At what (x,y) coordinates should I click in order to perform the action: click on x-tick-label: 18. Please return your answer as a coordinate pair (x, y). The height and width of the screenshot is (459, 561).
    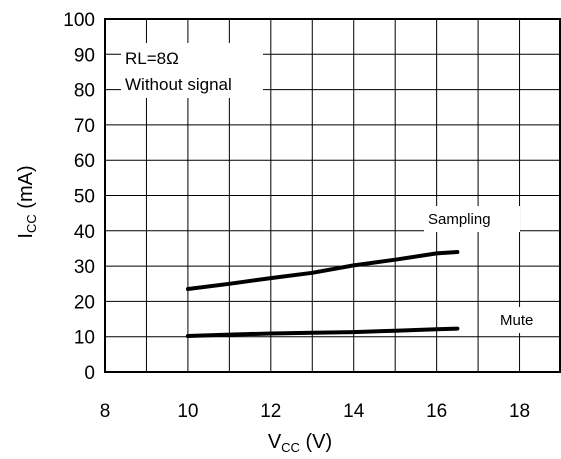
    Looking at the image, I should click on (519, 411).